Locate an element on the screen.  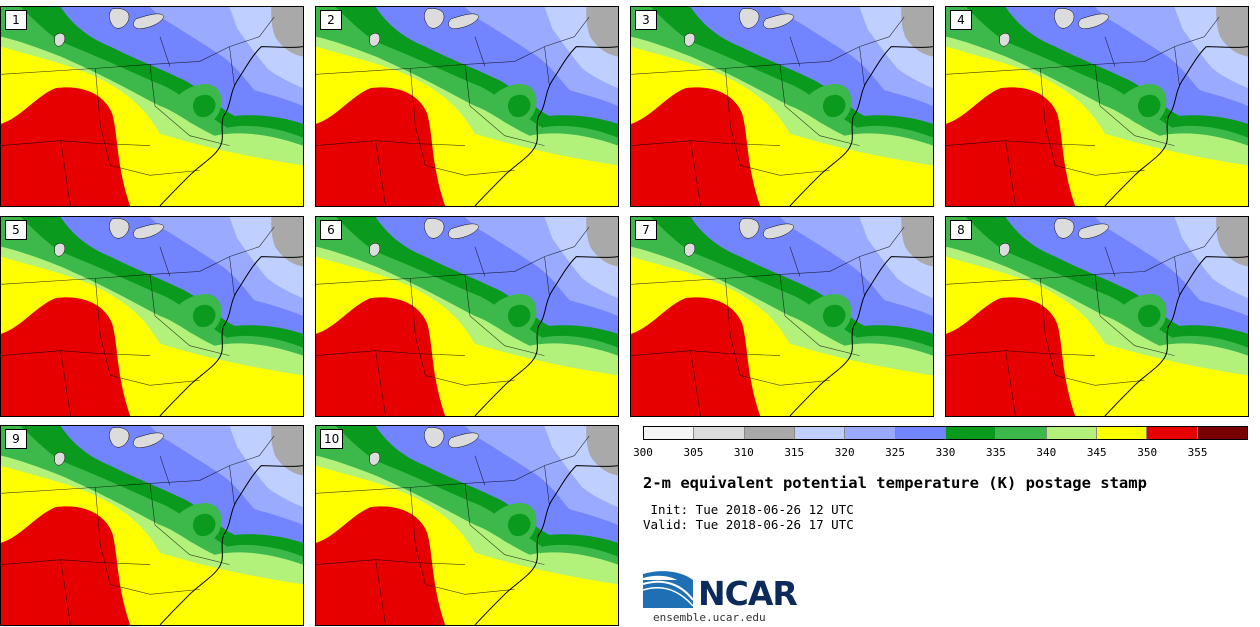
colorbar-tick-label: 340 is located at coordinates (1046, 452).